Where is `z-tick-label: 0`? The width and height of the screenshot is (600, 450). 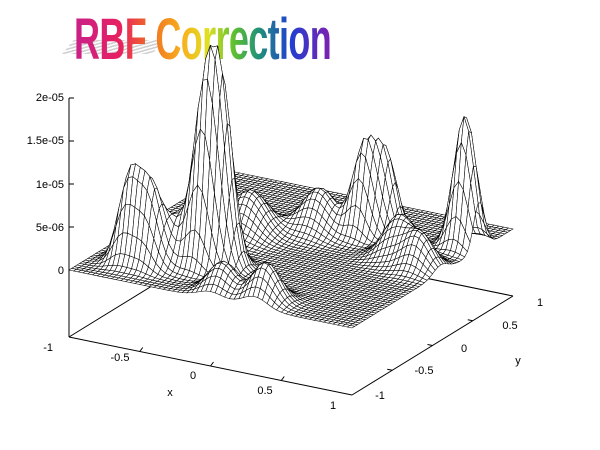
z-tick-label: 0 is located at coordinates (61, 271).